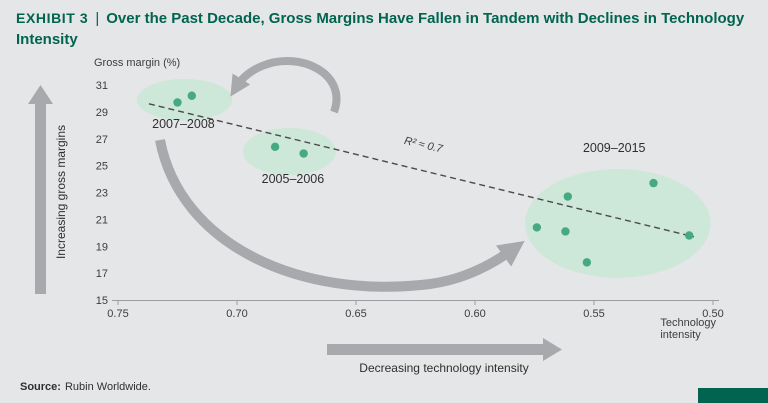  What do you see at coordinates (236, 314) in the screenshot?
I see `x-tick-label: 0.70` at bounding box center [236, 314].